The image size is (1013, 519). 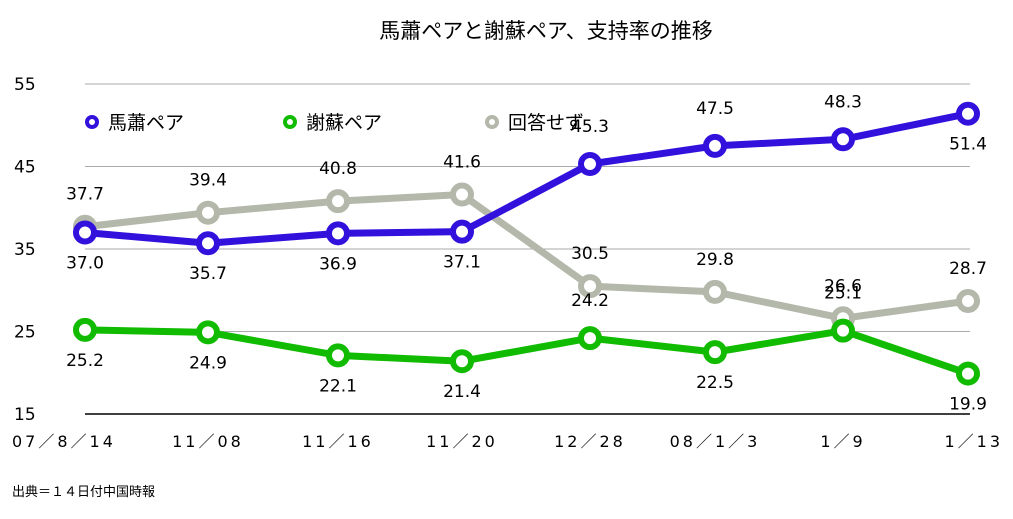 What do you see at coordinates (344, 123) in the screenshot?
I see `legend-label: 謝蘇ペア` at bounding box center [344, 123].